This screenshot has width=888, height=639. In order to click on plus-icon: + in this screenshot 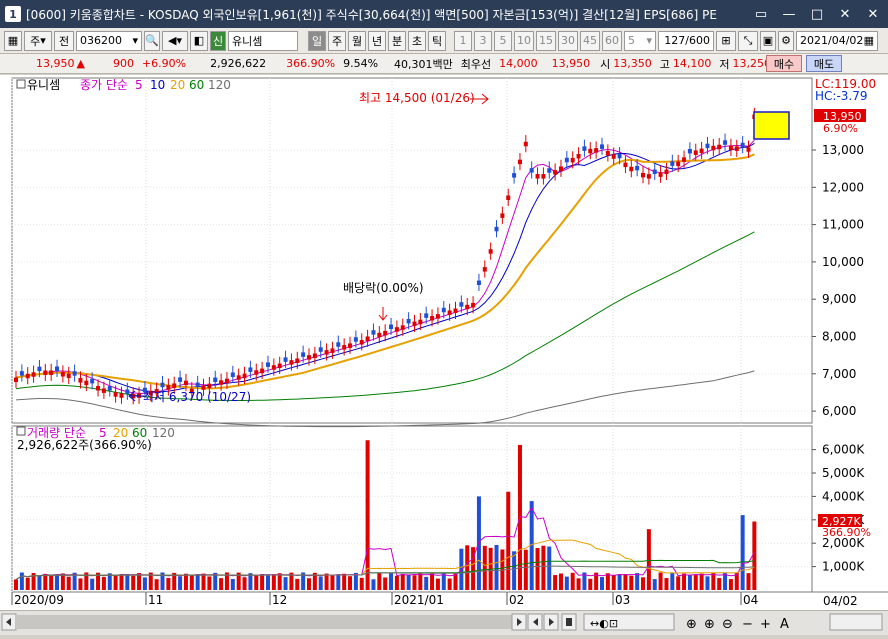, I will do `click(765, 624)`.